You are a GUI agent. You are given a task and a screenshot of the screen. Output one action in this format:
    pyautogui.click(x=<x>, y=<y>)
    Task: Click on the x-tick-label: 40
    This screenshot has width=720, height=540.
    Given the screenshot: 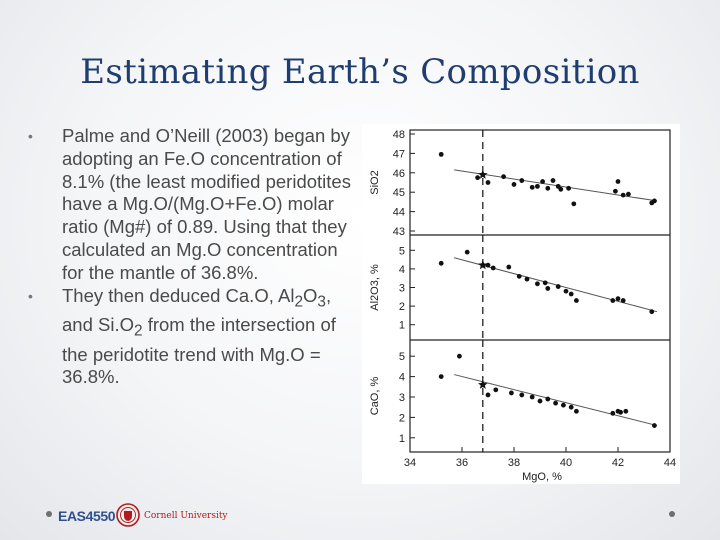 What is the action you would take?
    pyautogui.click(x=566, y=463)
    